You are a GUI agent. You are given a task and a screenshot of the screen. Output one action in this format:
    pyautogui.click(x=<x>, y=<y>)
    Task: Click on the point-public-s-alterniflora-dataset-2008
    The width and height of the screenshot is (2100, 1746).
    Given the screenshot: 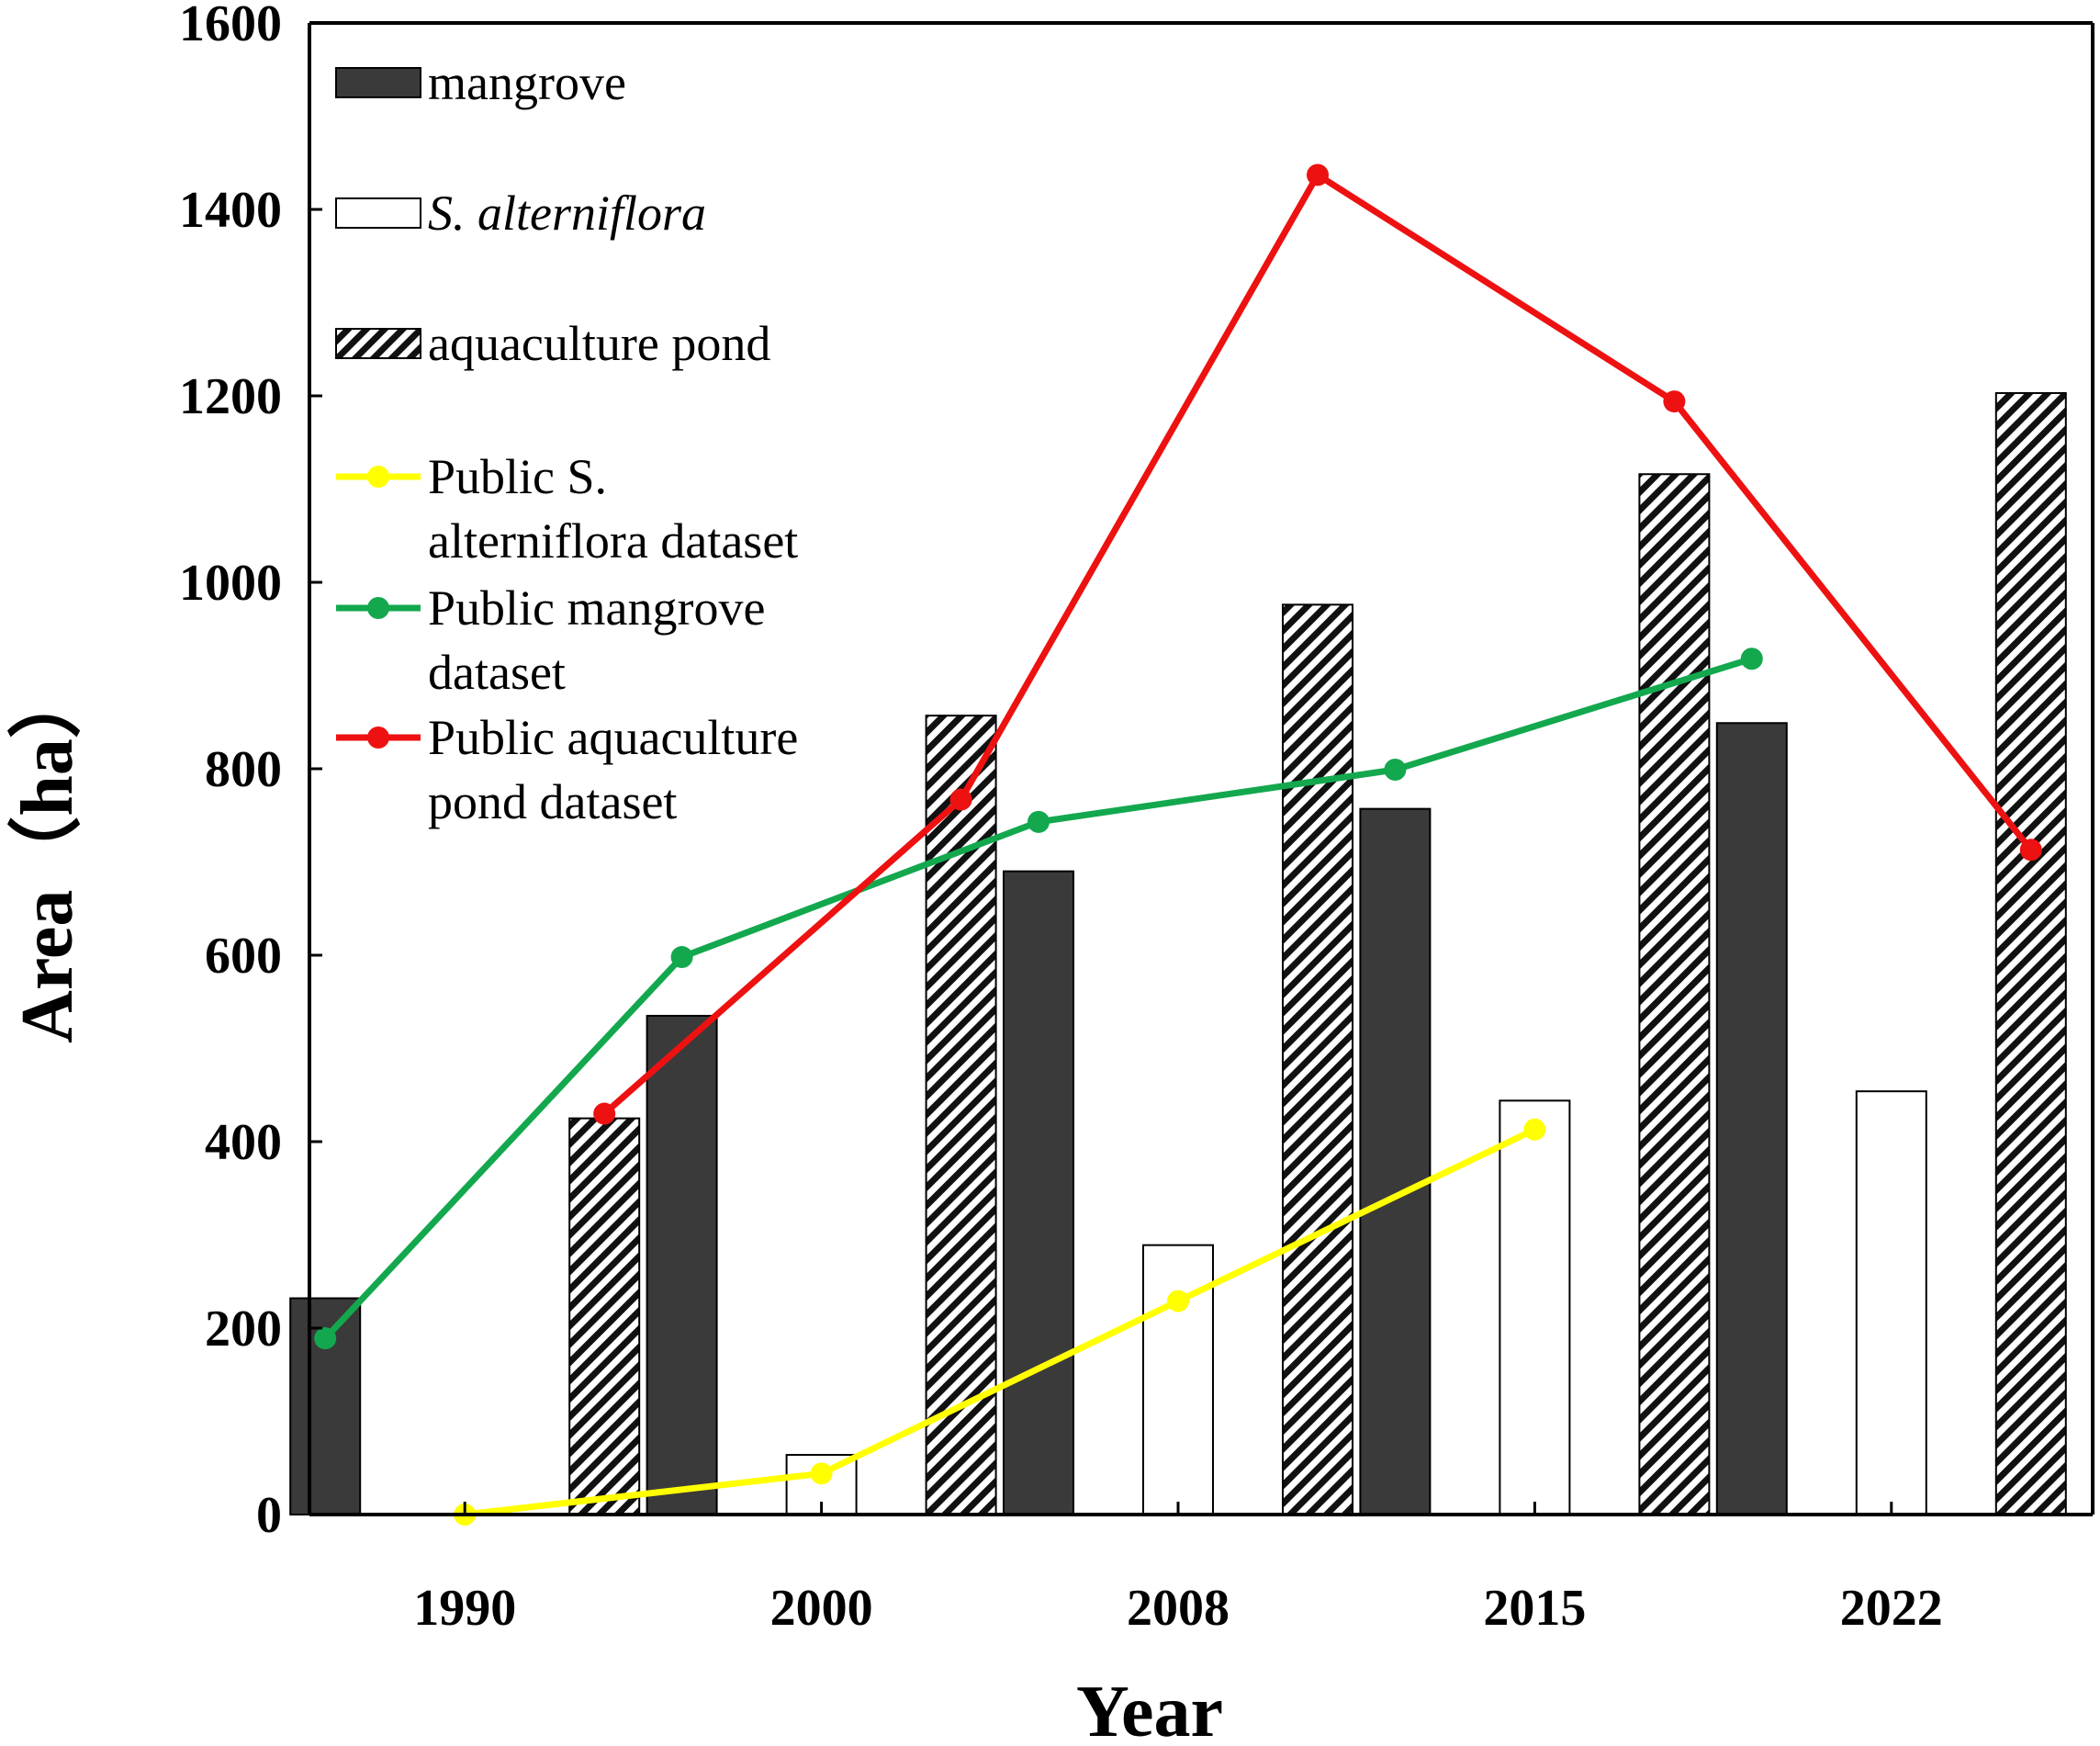 What is the action you would take?
    pyautogui.click(x=1178, y=1301)
    